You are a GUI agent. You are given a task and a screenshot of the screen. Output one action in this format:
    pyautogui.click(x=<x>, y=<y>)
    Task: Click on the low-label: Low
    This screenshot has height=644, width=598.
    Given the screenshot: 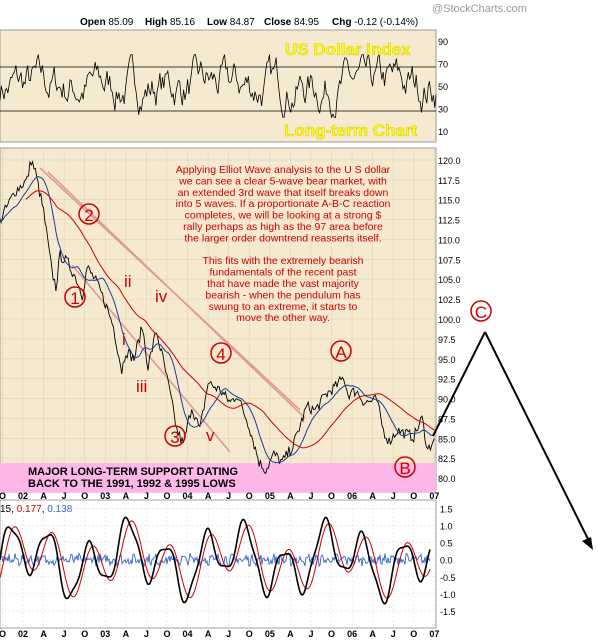 What is the action you would take?
    pyautogui.click(x=217, y=22)
    